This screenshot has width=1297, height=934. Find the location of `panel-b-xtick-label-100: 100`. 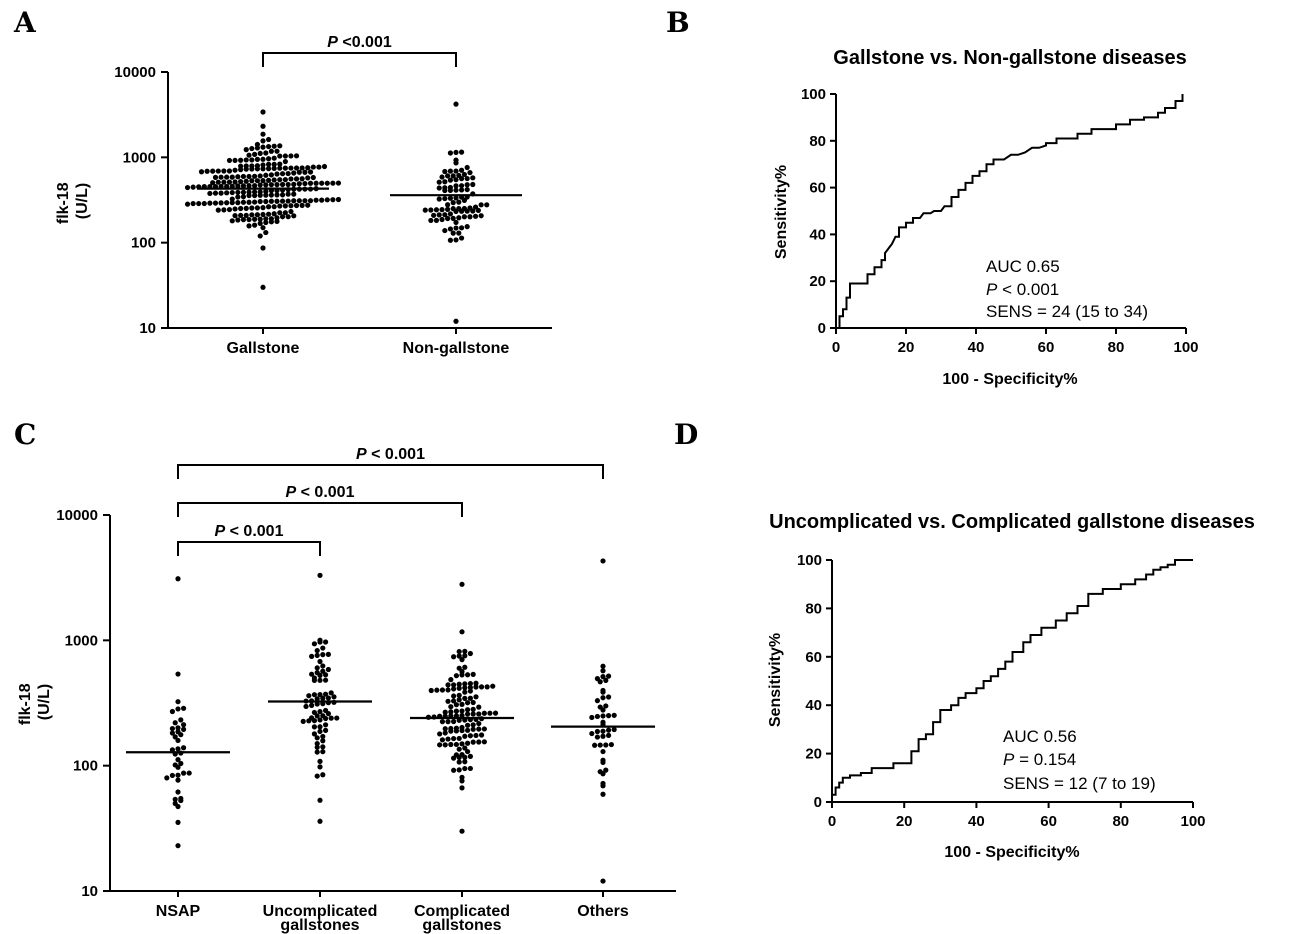

panel-b-xtick-label-100: 100 is located at coordinates (1185, 347).